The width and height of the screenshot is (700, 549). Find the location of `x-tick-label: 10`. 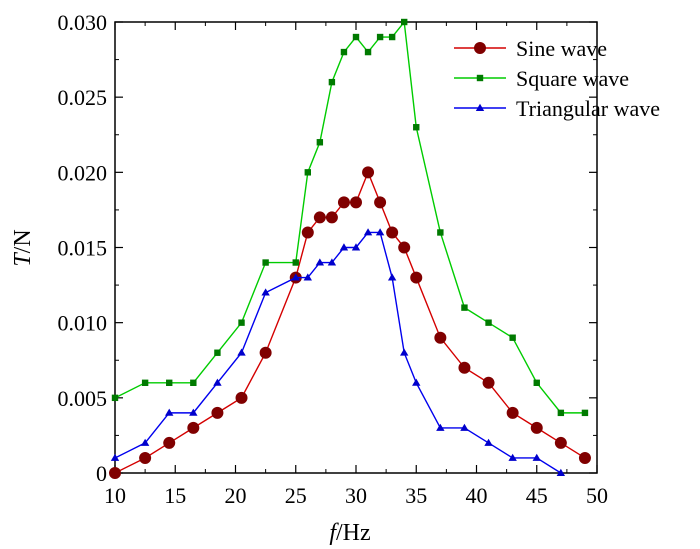

x-tick-label: 10 is located at coordinates (115, 495).